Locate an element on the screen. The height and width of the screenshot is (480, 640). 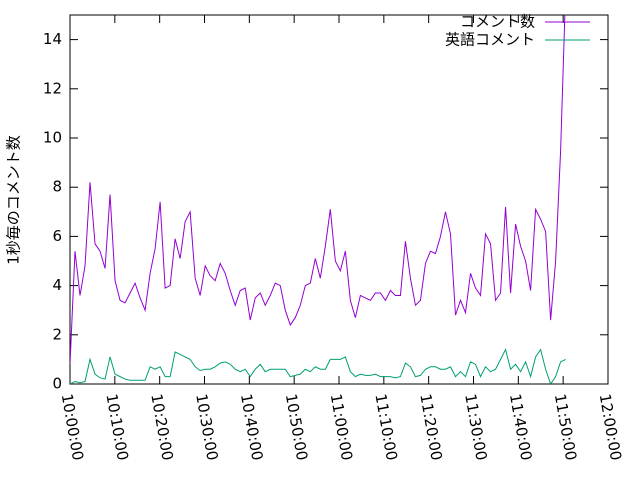
x-tick-label: 11:50:00 is located at coordinates (565, 426).